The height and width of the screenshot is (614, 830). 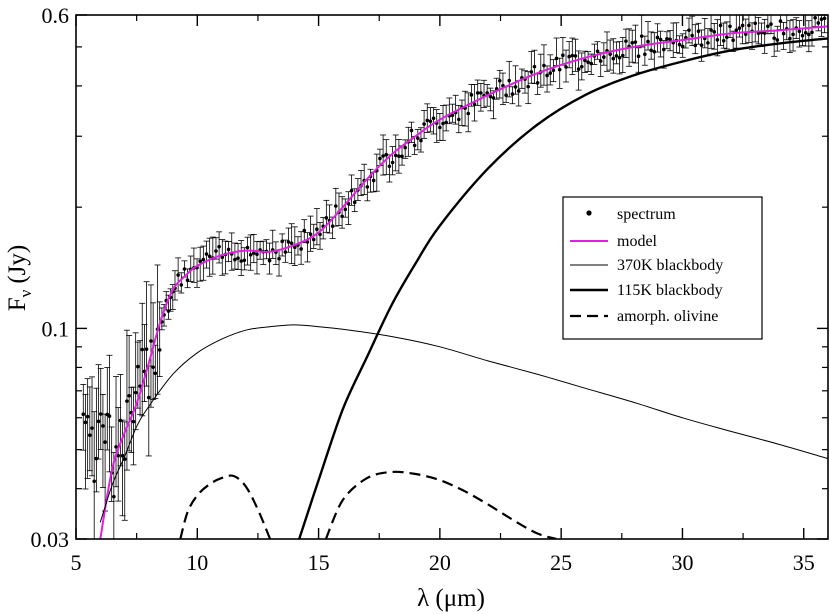 I want to click on legend-label-model: model, so click(x=637, y=241).